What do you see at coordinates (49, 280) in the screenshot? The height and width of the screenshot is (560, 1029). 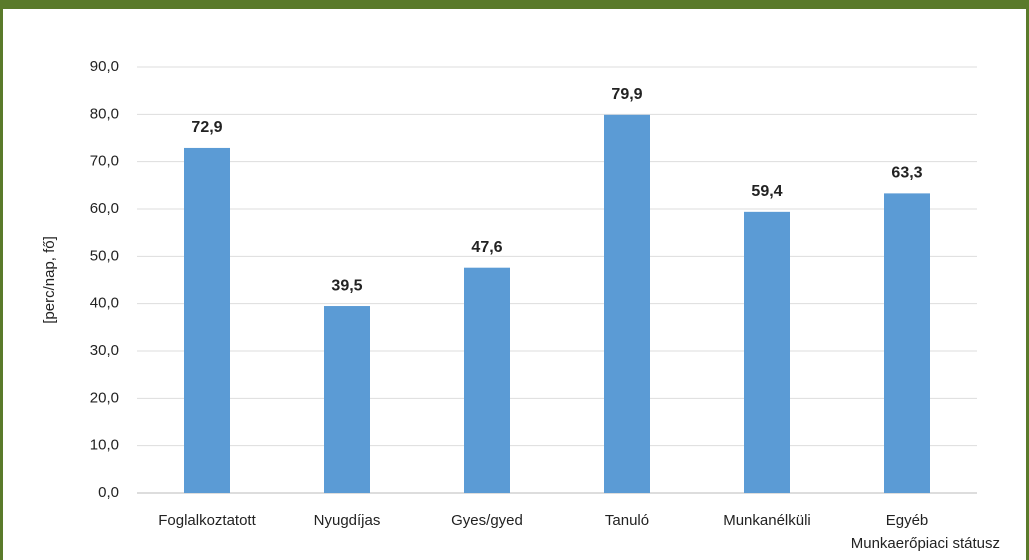 I see `y-axis-label: [perc/nap, fő]` at bounding box center [49, 280].